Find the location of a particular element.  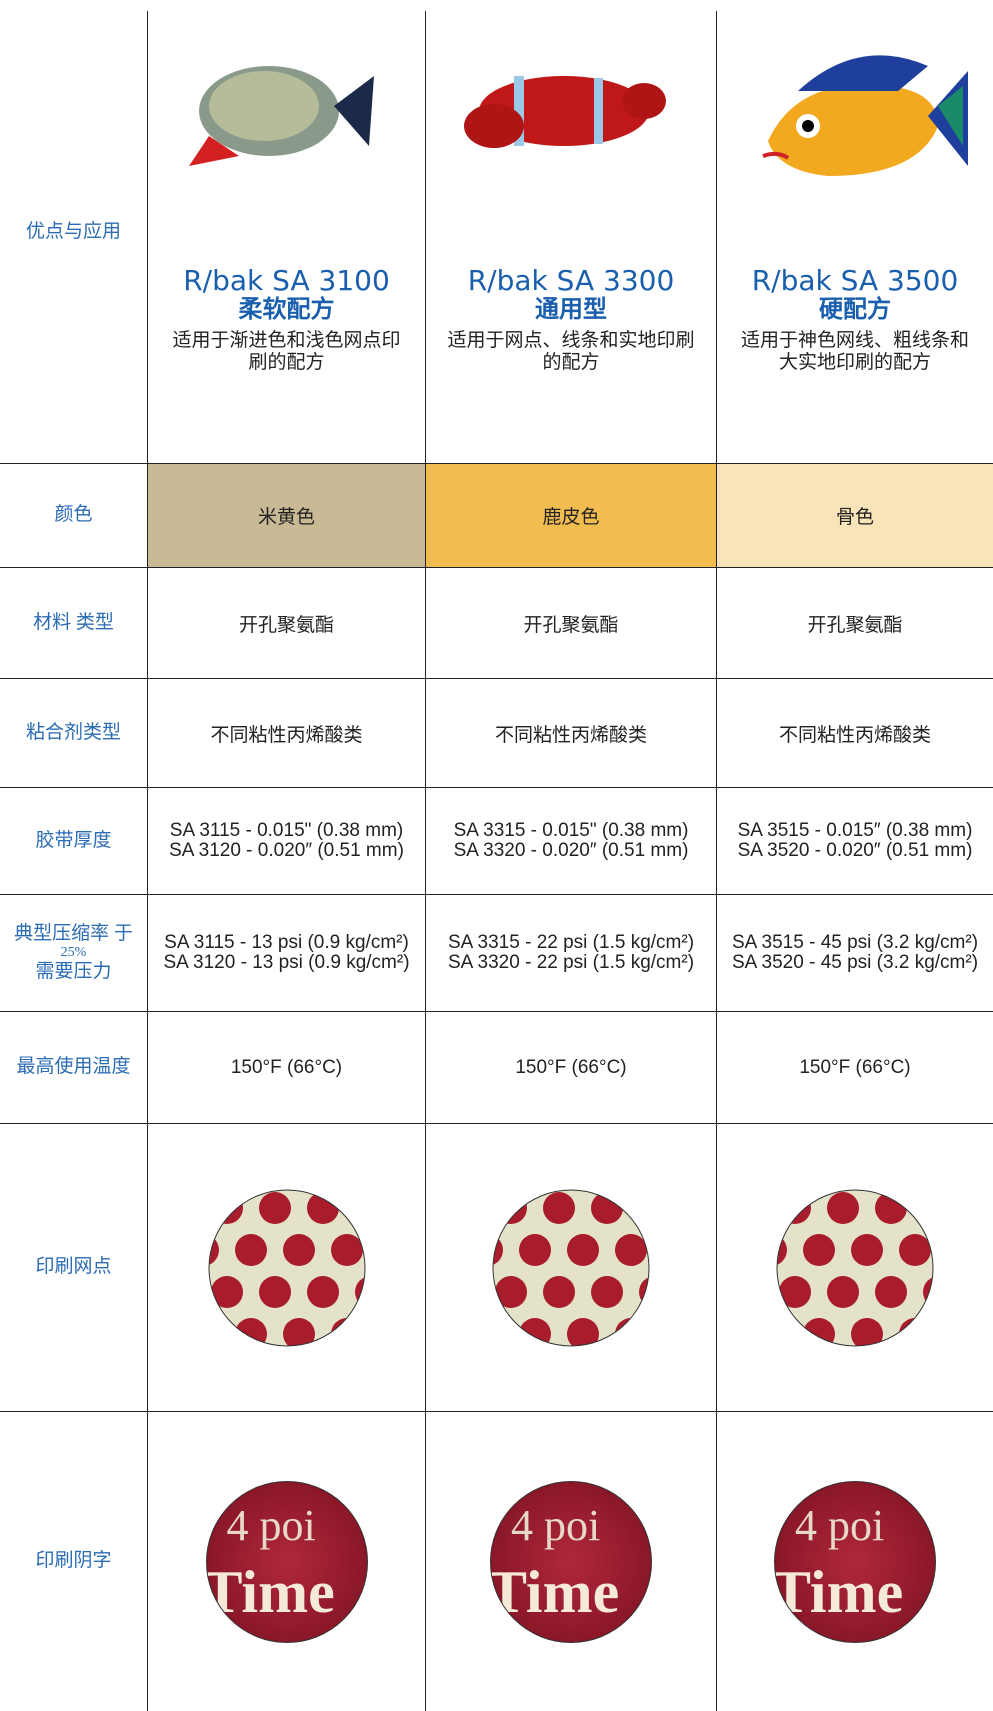

row-label-line: 需要压力 is located at coordinates (73, 971).